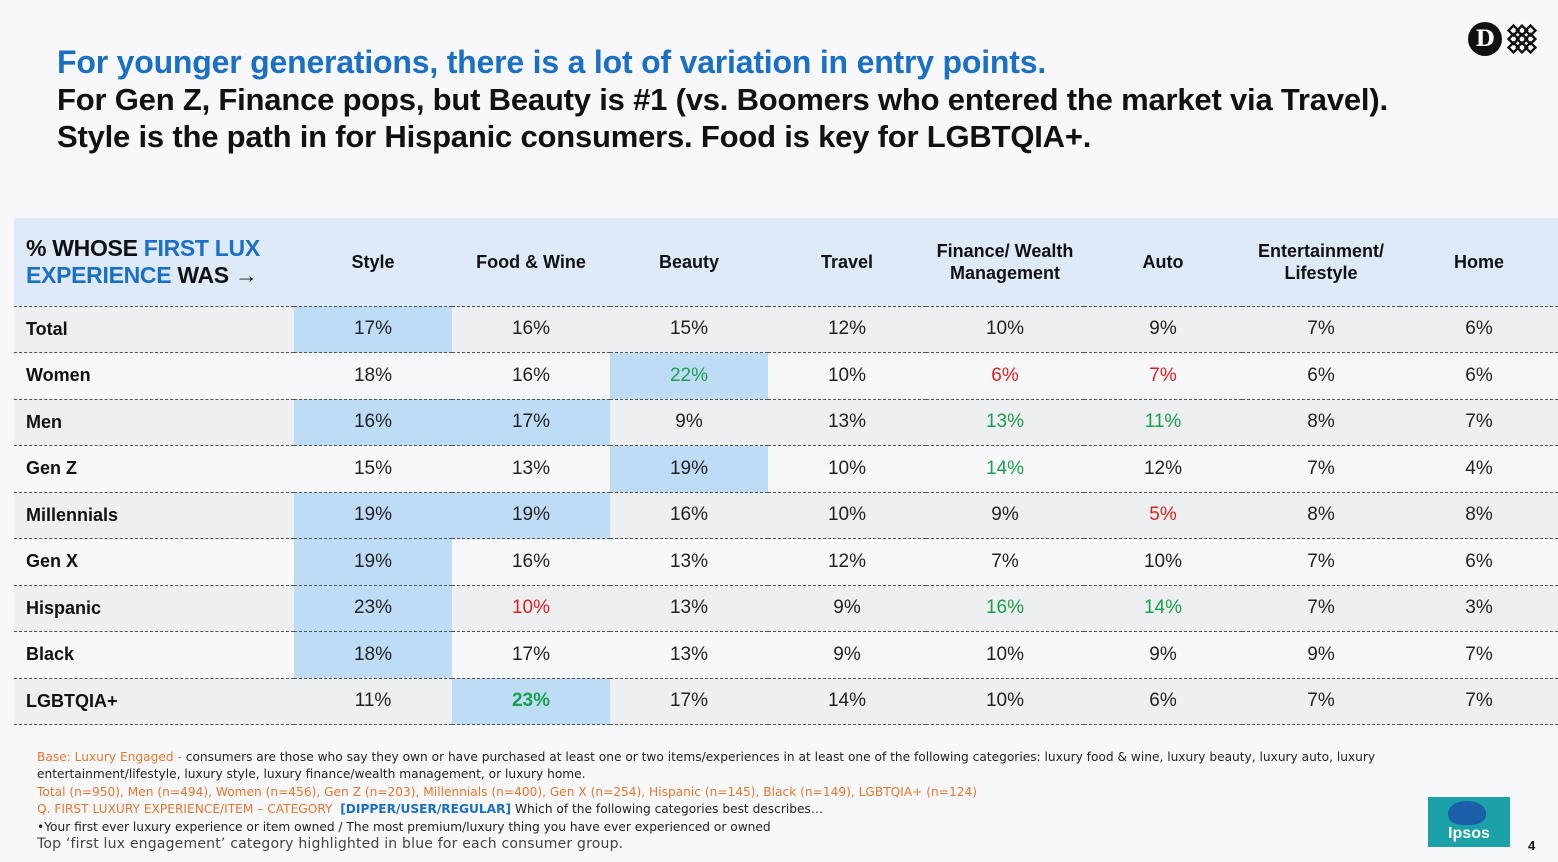 The image size is (1558, 862). I want to click on column-header-line1: Style, so click(373, 261).